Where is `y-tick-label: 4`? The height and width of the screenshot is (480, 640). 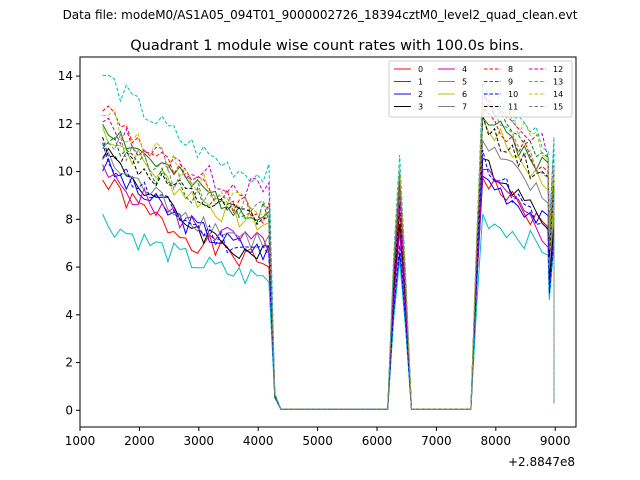 y-tick-label: 4 is located at coordinates (69, 315).